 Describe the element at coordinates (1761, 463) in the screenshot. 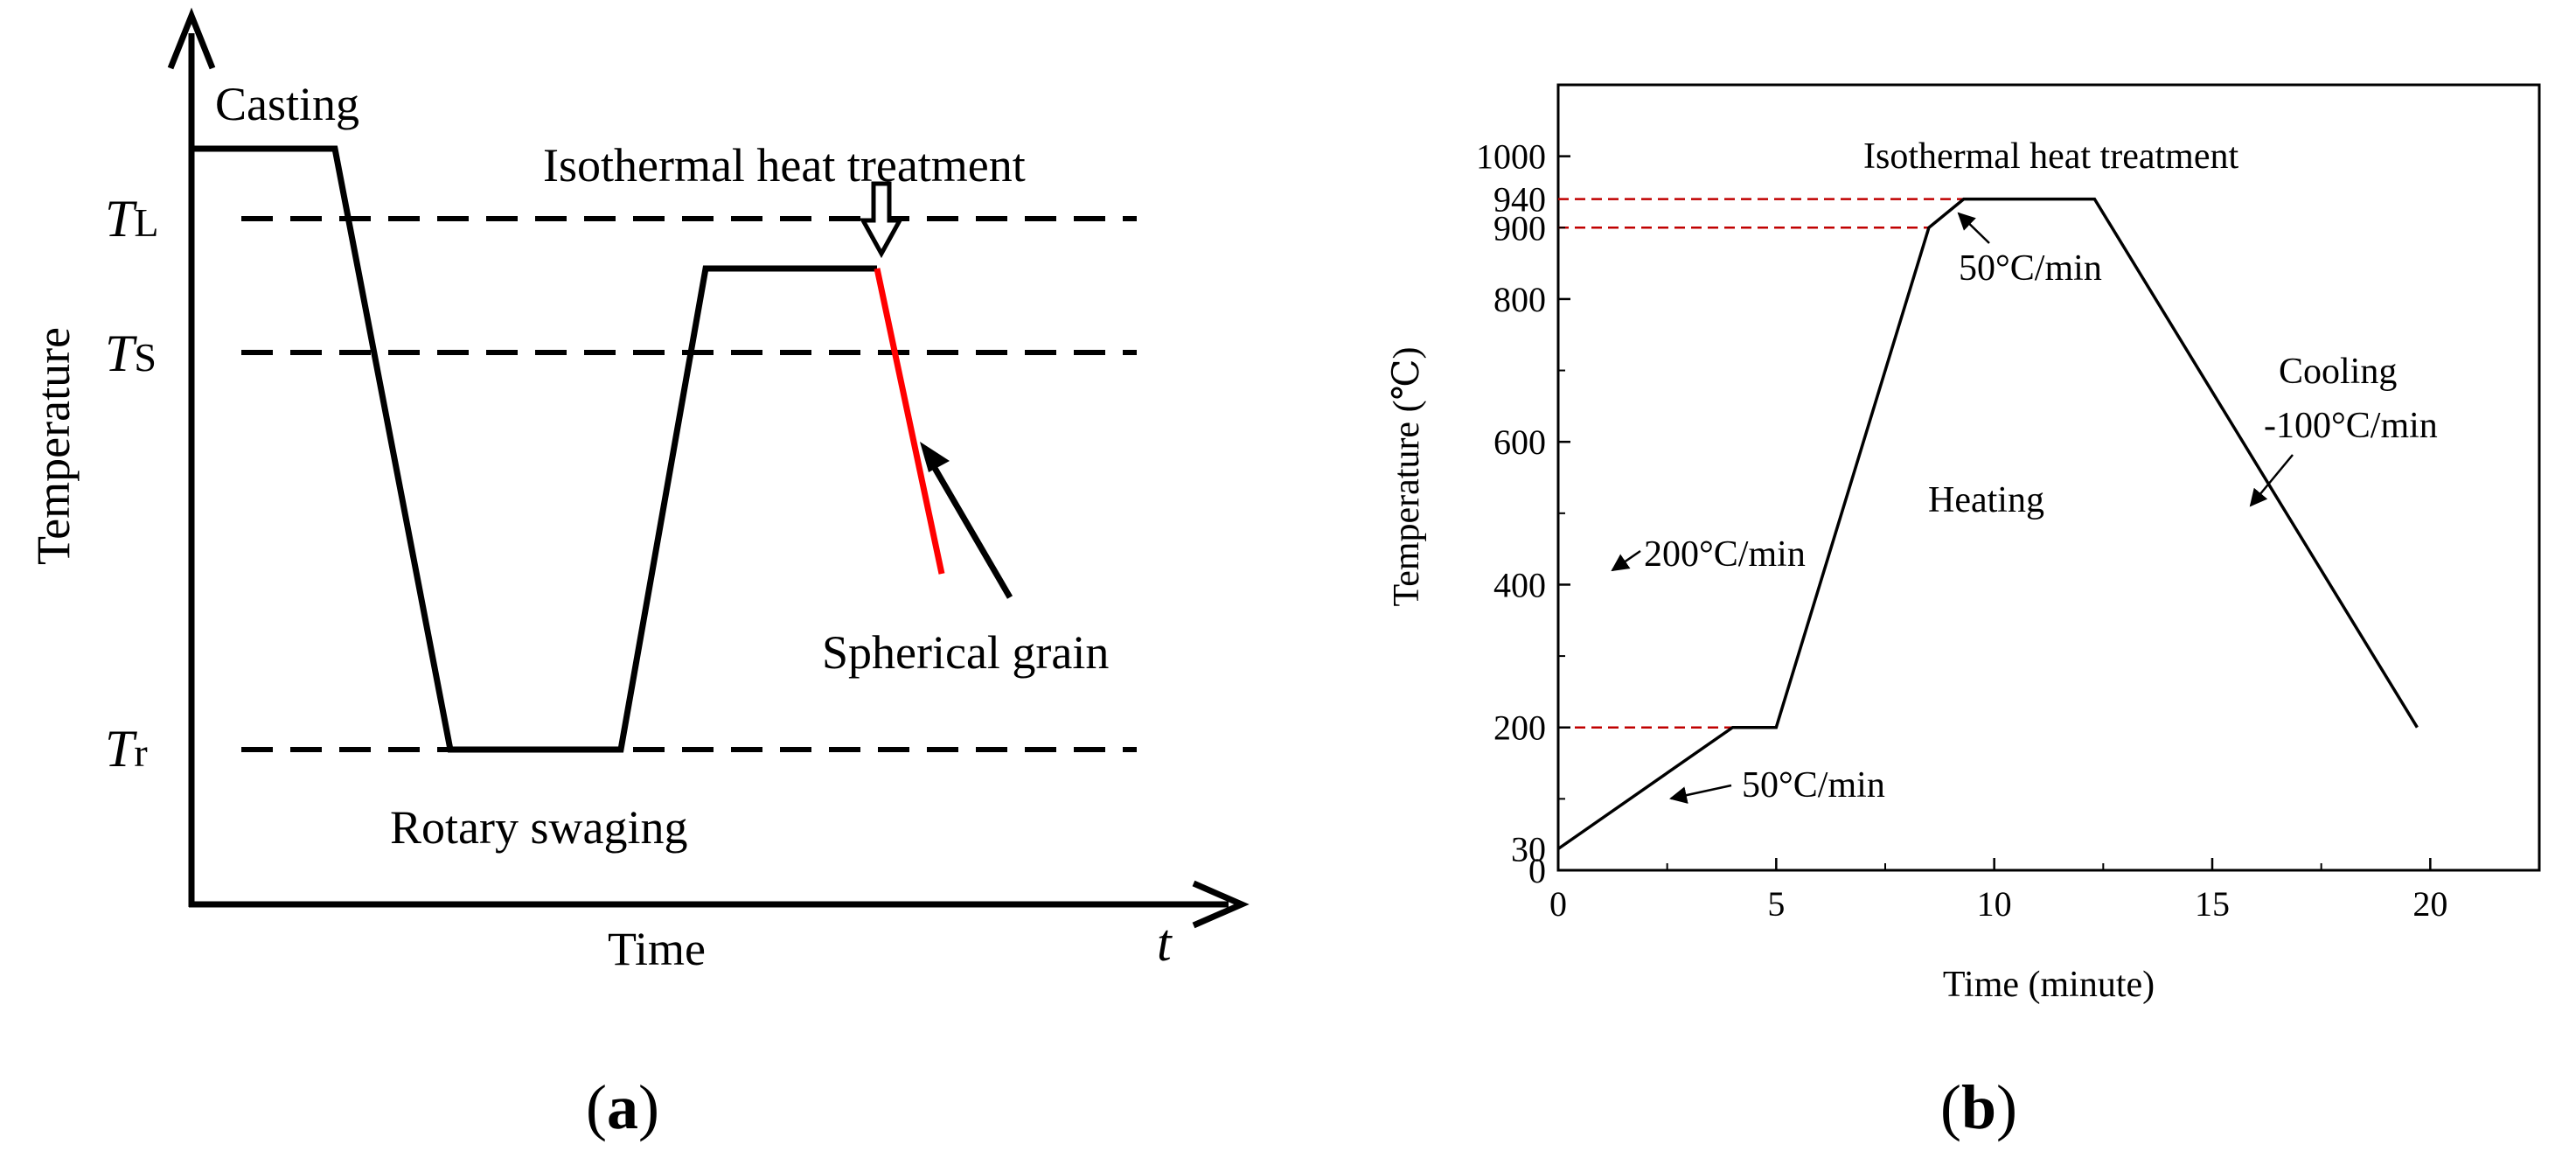

I see `red-guide-lines` at that location.